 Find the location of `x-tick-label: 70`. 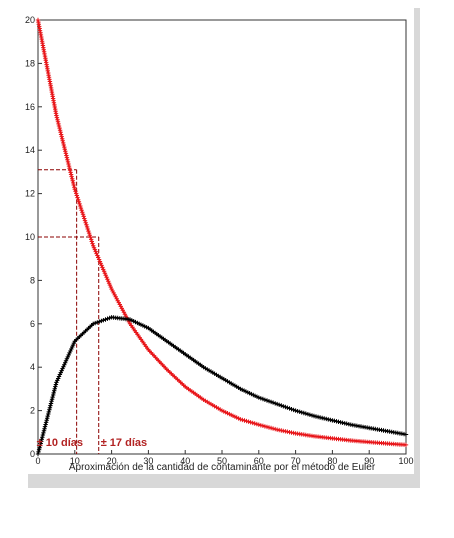

x-tick-label: 70 is located at coordinates (296, 461).